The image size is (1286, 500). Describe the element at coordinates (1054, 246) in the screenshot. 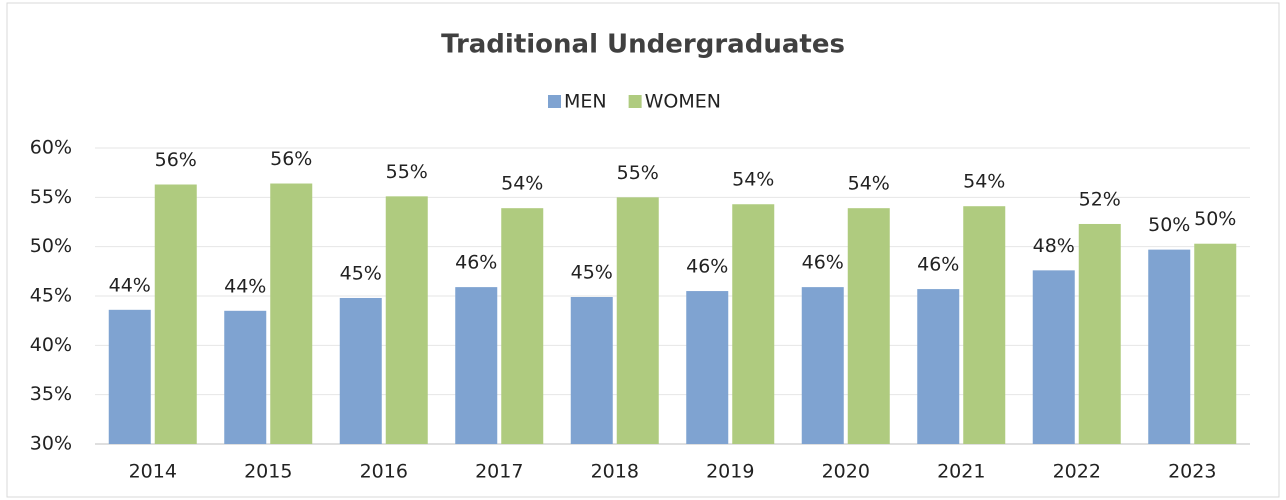

I see `value-label: 48%` at that location.